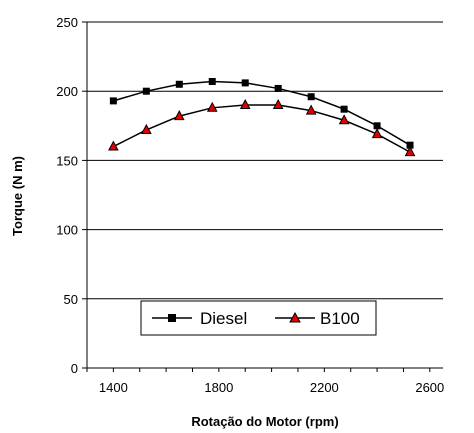  What do you see at coordinates (245, 83) in the screenshot?
I see `point-diesel-1900` at bounding box center [245, 83].